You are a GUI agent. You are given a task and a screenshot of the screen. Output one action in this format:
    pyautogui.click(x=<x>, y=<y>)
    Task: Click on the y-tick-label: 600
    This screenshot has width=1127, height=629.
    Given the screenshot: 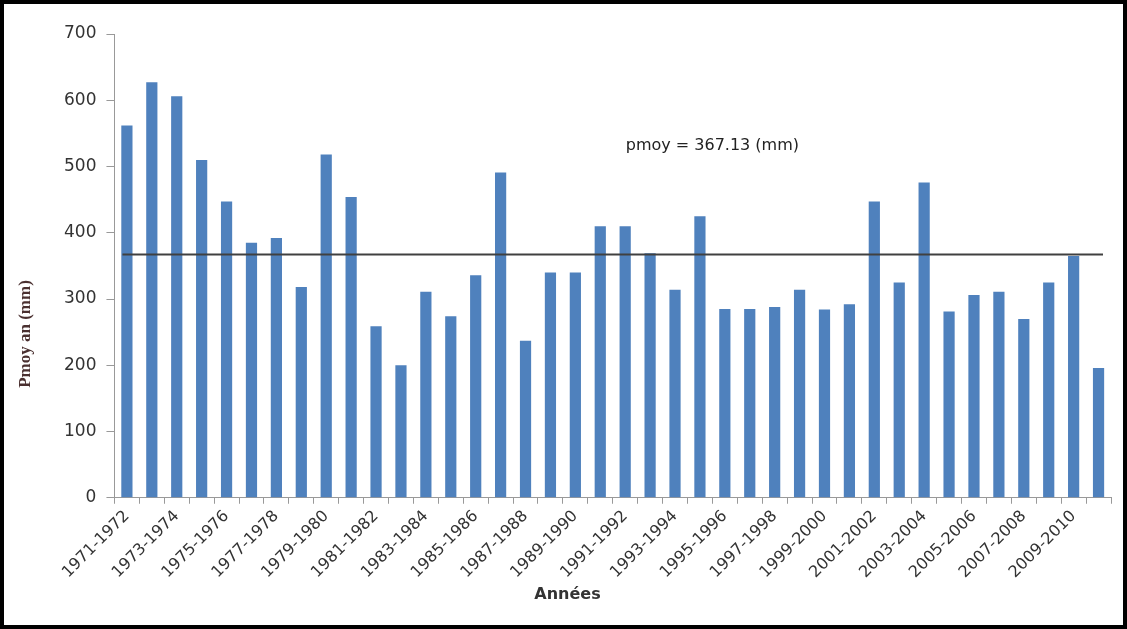 What is the action you would take?
    pyautogui.click(x=80, y=98)
    